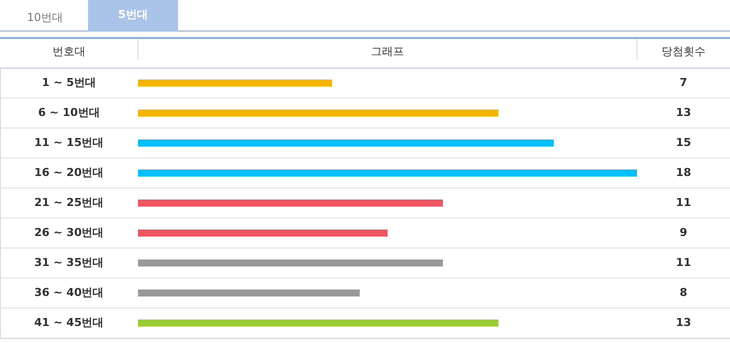  What do you see at coordinates (387, 51) in the screenshot?
I see `text: 그래프` at bounding box center [387, 51].